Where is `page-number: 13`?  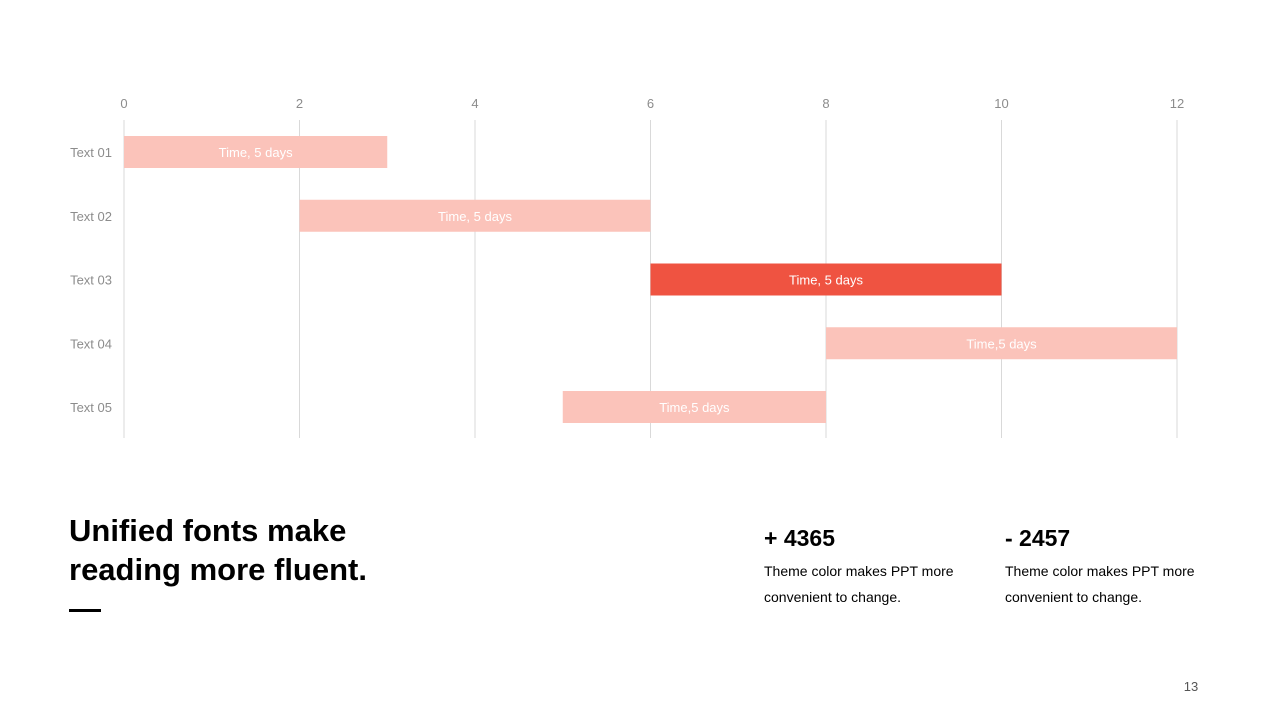 page-number: 13 is located at coordinates (1191, 686).